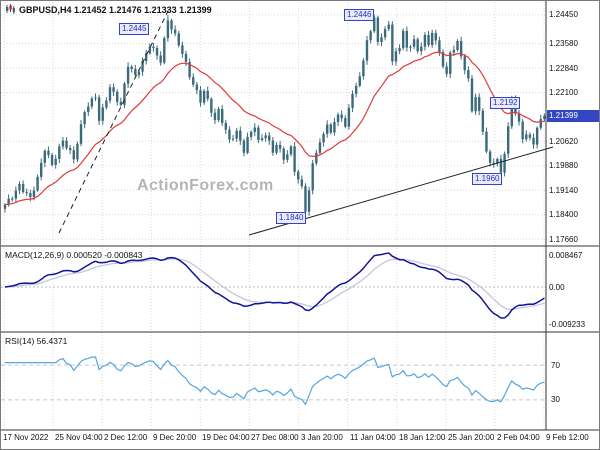 This screenshot has width=600, height=450. I want to click on current-price-tag: 1.21399, so click(573, 116).